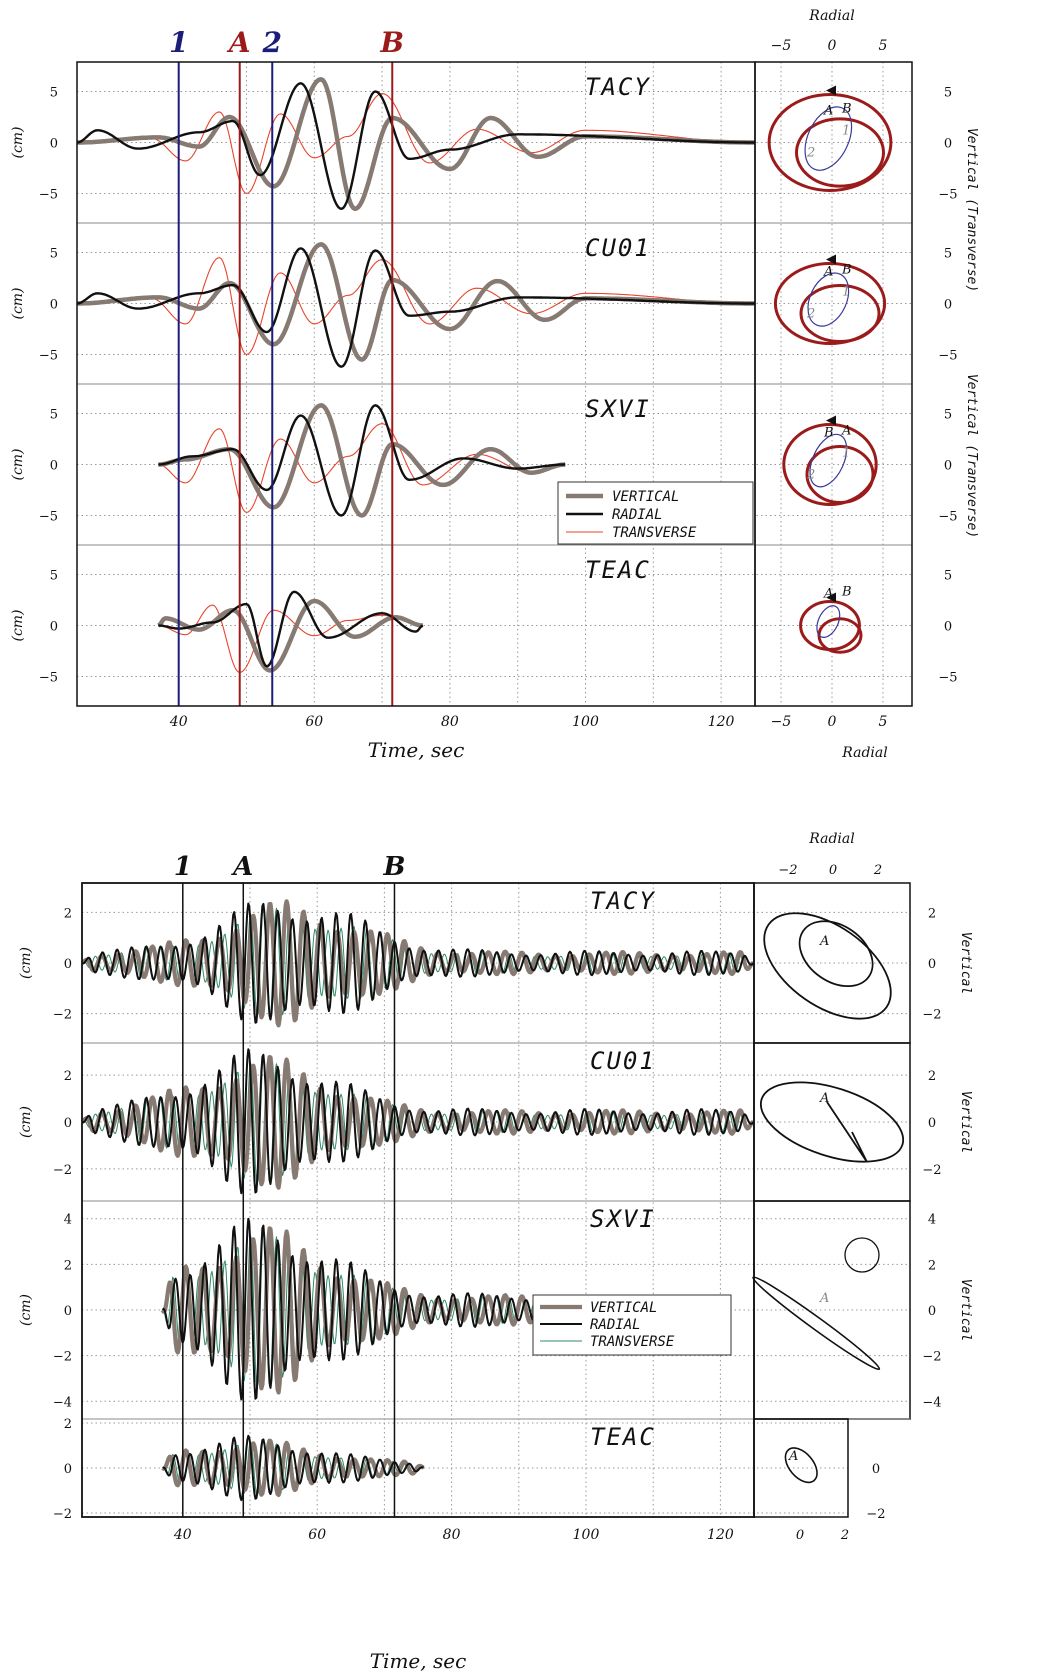 Image resolution: width=1040 pixels, height=1677 pixels. I want to click on marker-label: 1, so click(178, 42).